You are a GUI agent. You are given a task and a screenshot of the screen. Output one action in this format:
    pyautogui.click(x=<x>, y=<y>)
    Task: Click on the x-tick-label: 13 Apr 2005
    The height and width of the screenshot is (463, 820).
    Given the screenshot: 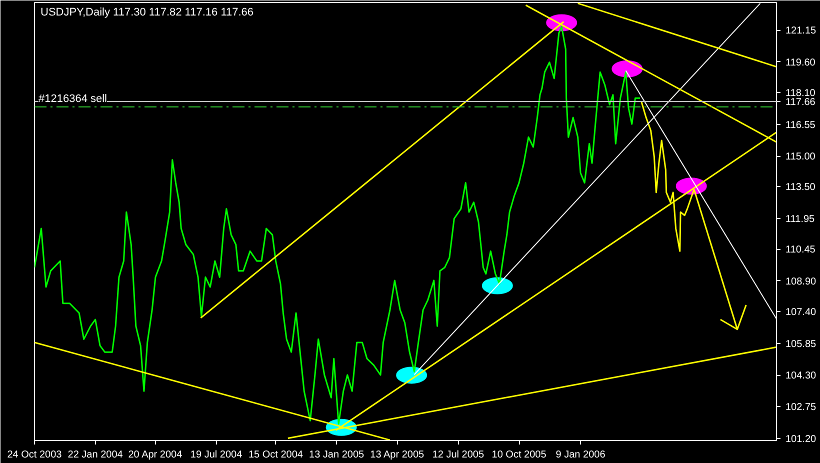 What is the action you would take?
    pyautogui.click(x=397, y=455)
    